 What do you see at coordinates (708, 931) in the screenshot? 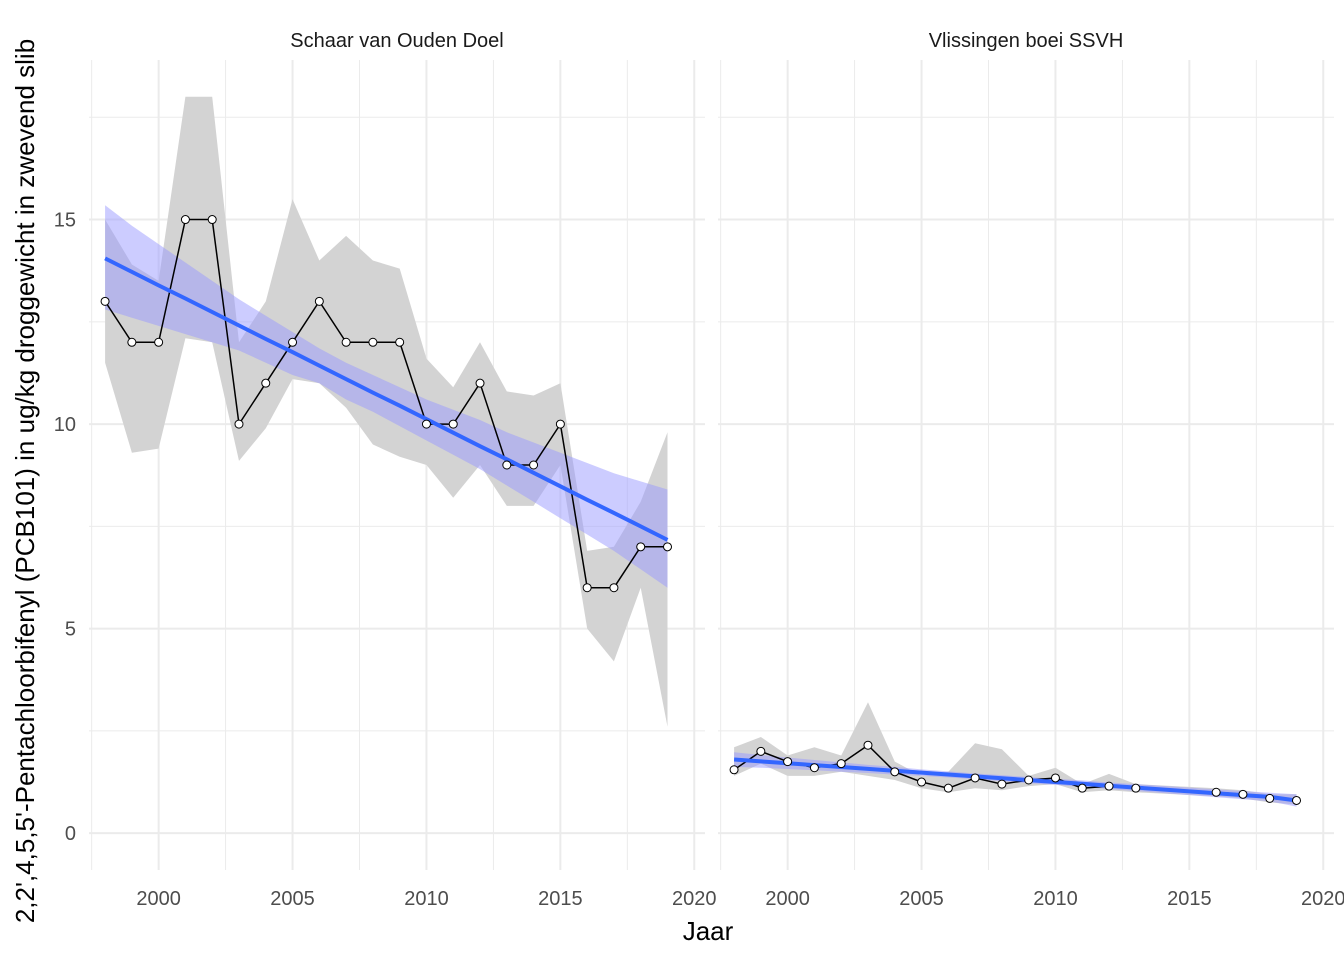
I see `x-axis-title: Jaar` at bounding box center [708, 931].